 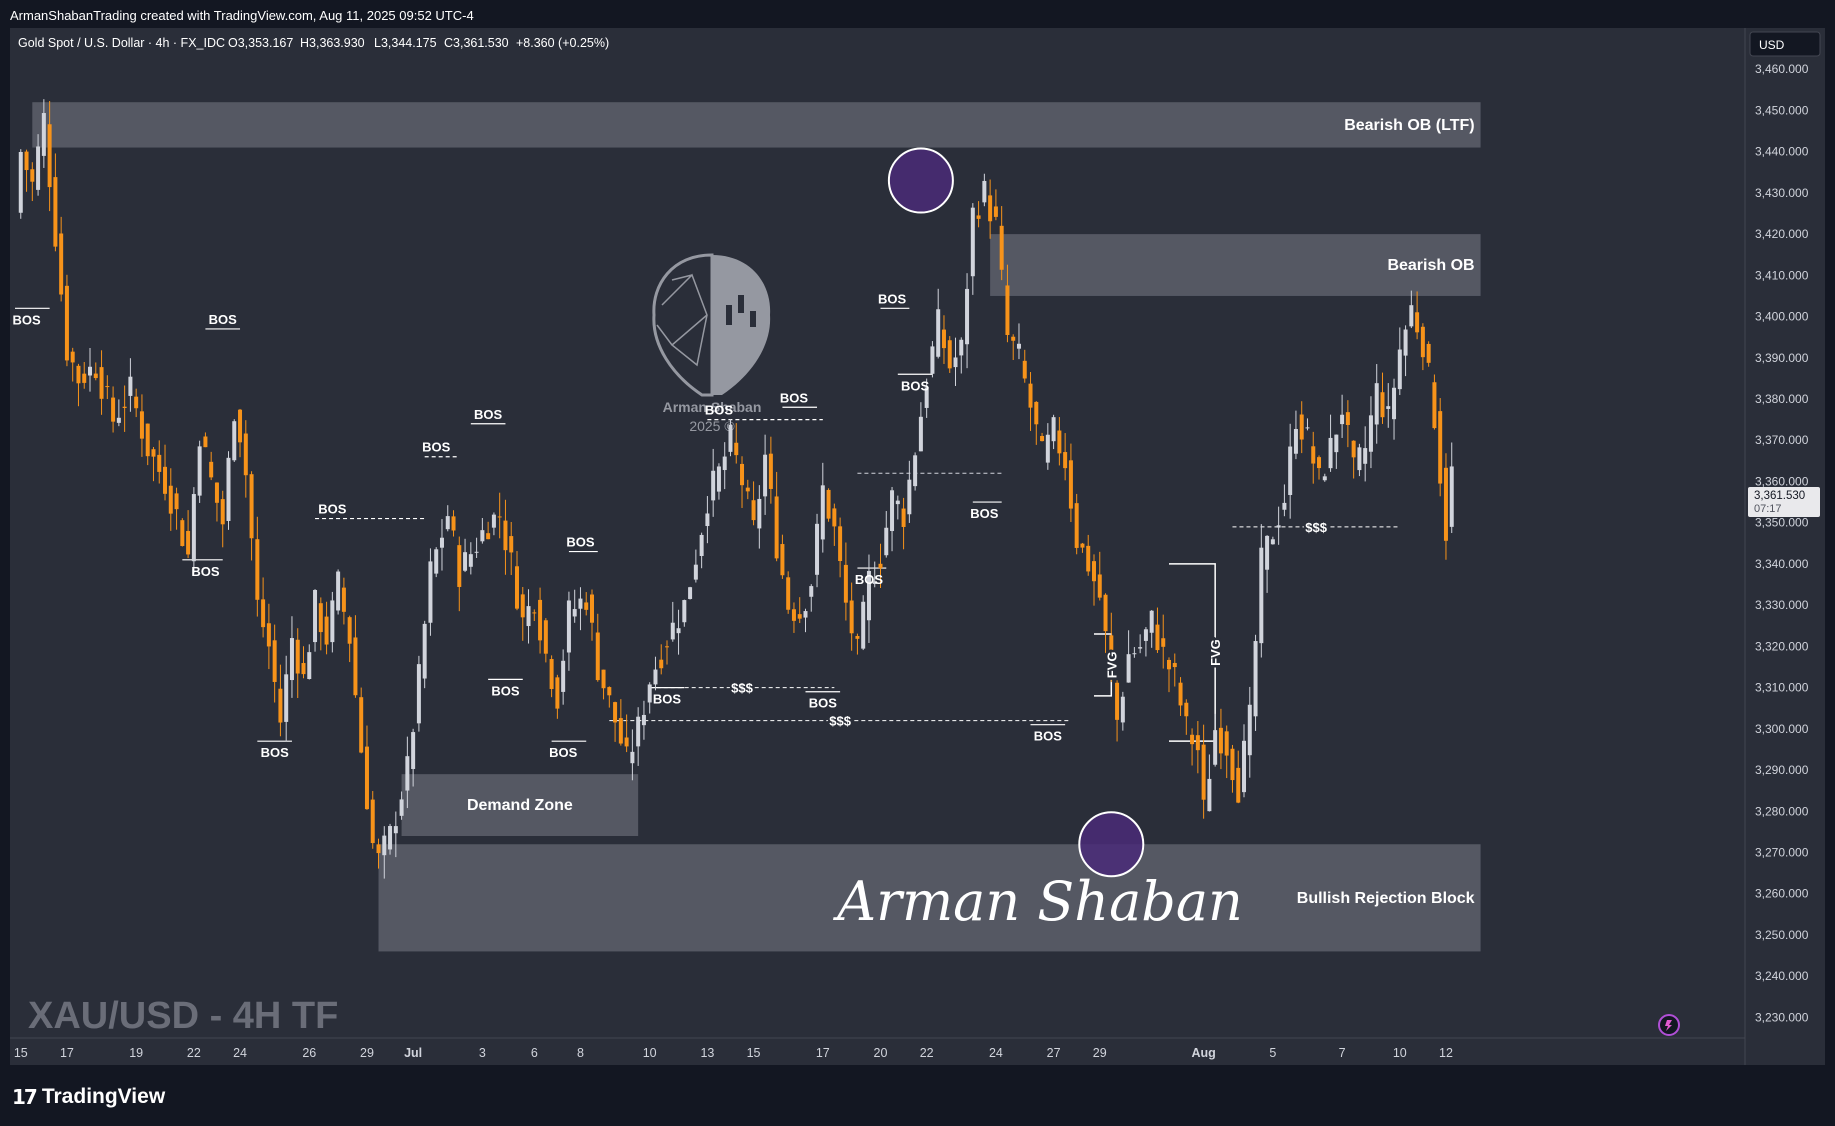 I want to click on x-tick-label: 20, so click(x=881, y=1053).